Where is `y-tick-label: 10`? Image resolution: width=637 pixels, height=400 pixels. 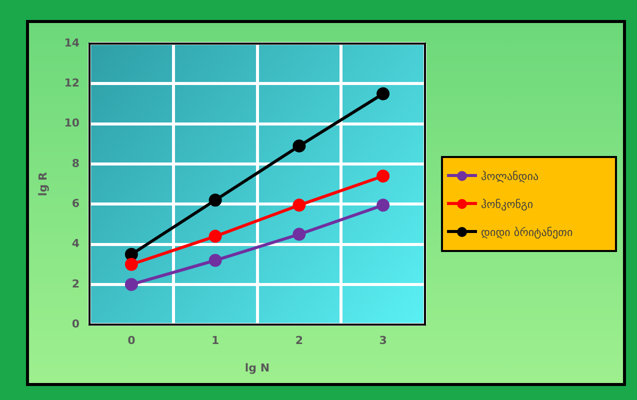
y-tick-label: 10 is located at coordinates (72, 123).